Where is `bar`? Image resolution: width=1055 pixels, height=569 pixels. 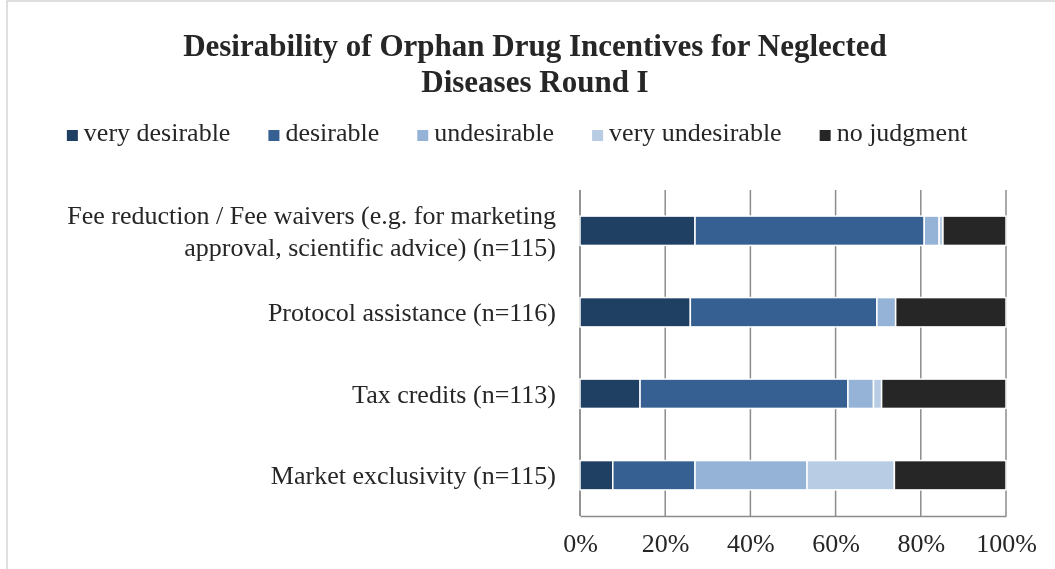 bar is located at coordinates (974, 231).